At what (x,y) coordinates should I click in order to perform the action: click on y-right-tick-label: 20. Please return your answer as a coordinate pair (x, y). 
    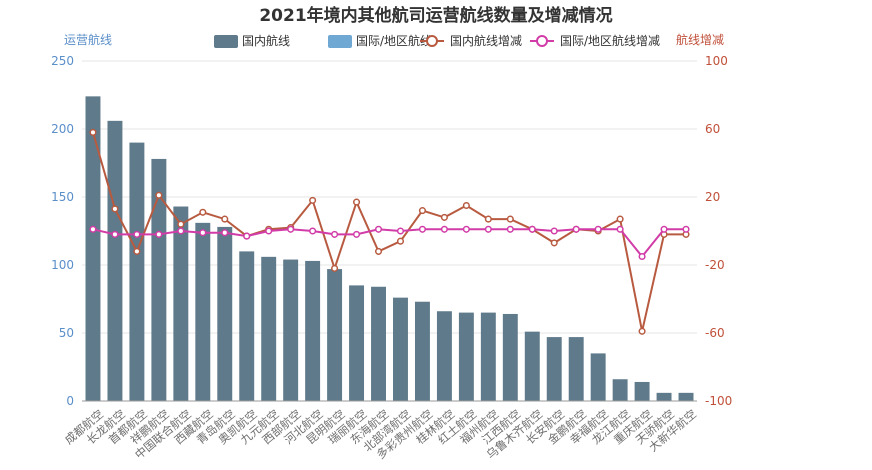
    Looking at the image, I should click on (712, 197).